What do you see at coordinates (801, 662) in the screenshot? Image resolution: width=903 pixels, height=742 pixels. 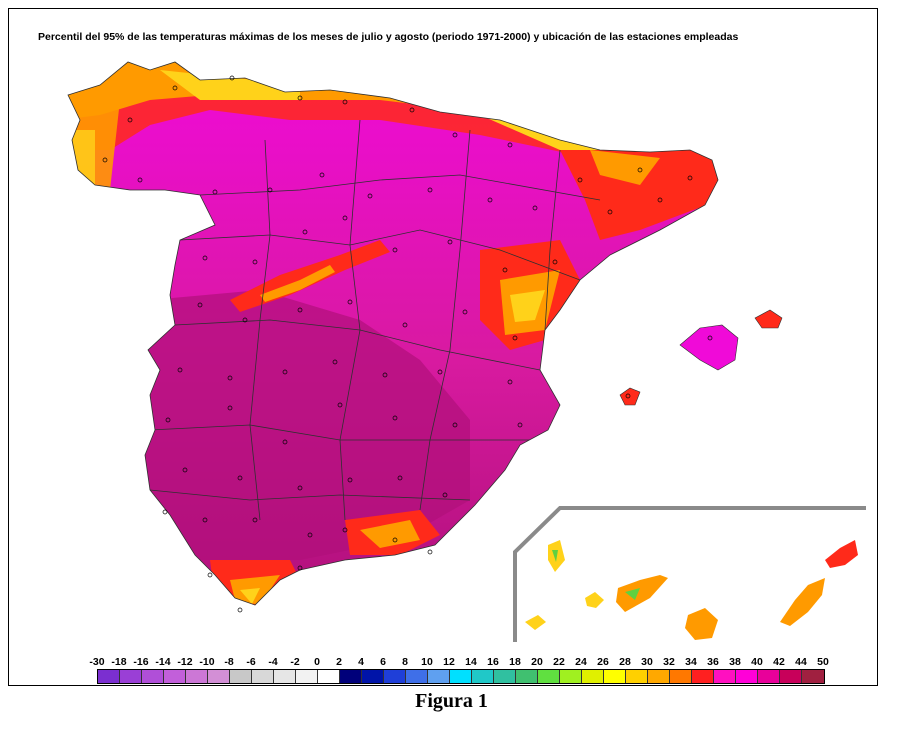 I see `legend-label: 44` at bounding box center [801, 662].